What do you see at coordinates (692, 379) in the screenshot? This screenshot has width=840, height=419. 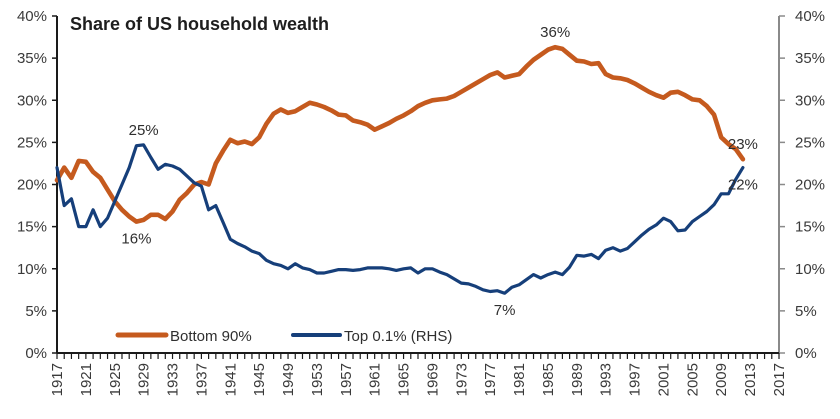 I see `x-tick-label: 2005` at bounding box center [692, 379].